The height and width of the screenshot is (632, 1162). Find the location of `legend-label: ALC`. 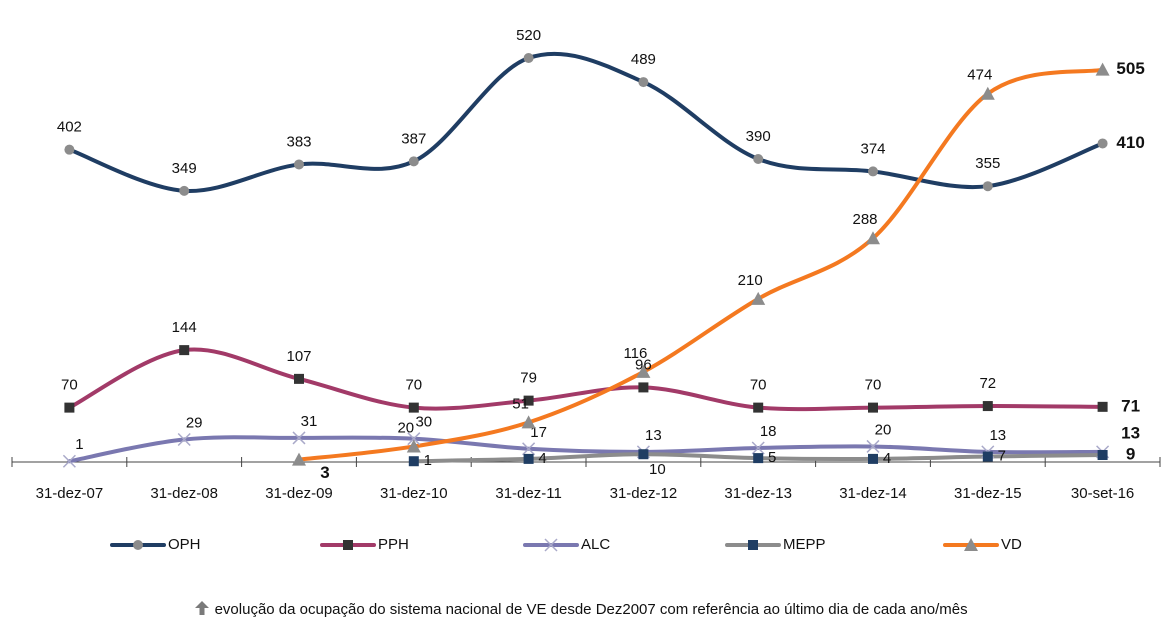

legend-label: ALC is located at coordinates (595, 544).